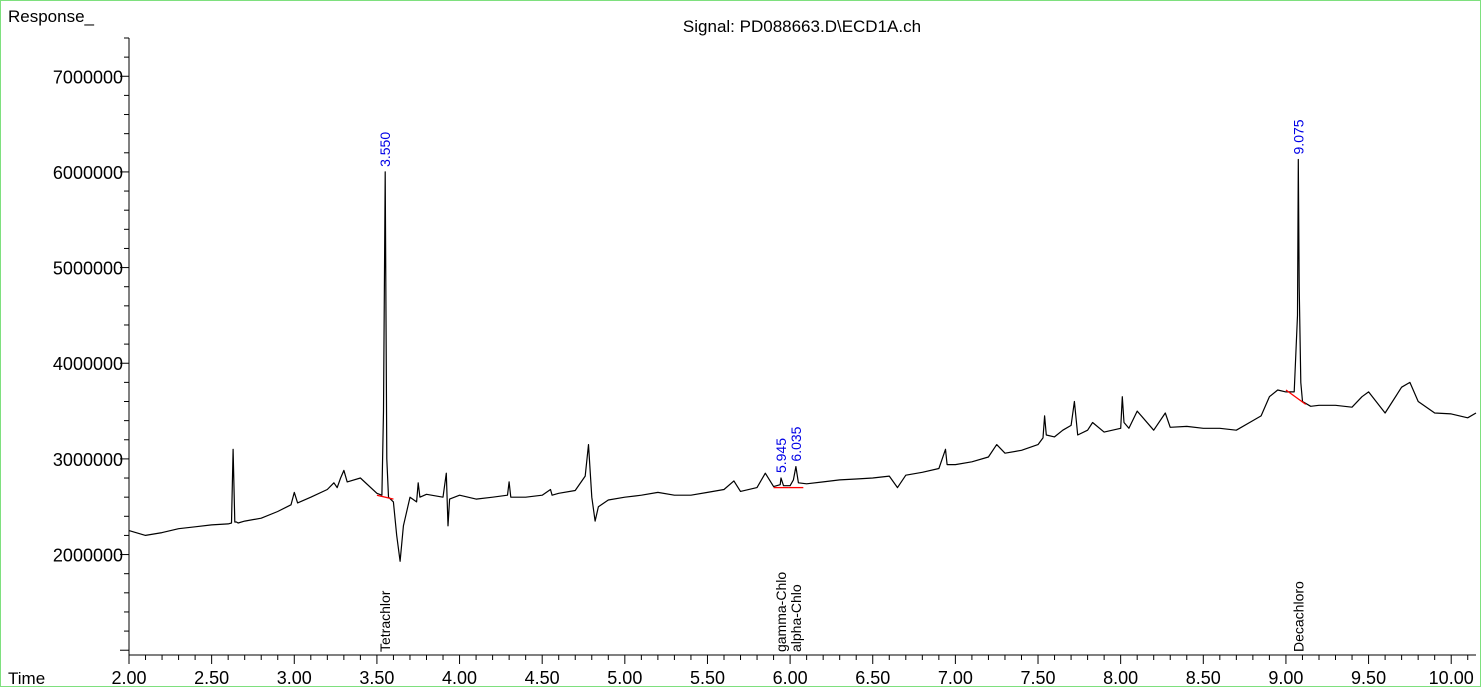  Describe the element at coordinates (542, 677) in the screenshot. I see `x-tick-label: 4.50` at that location.